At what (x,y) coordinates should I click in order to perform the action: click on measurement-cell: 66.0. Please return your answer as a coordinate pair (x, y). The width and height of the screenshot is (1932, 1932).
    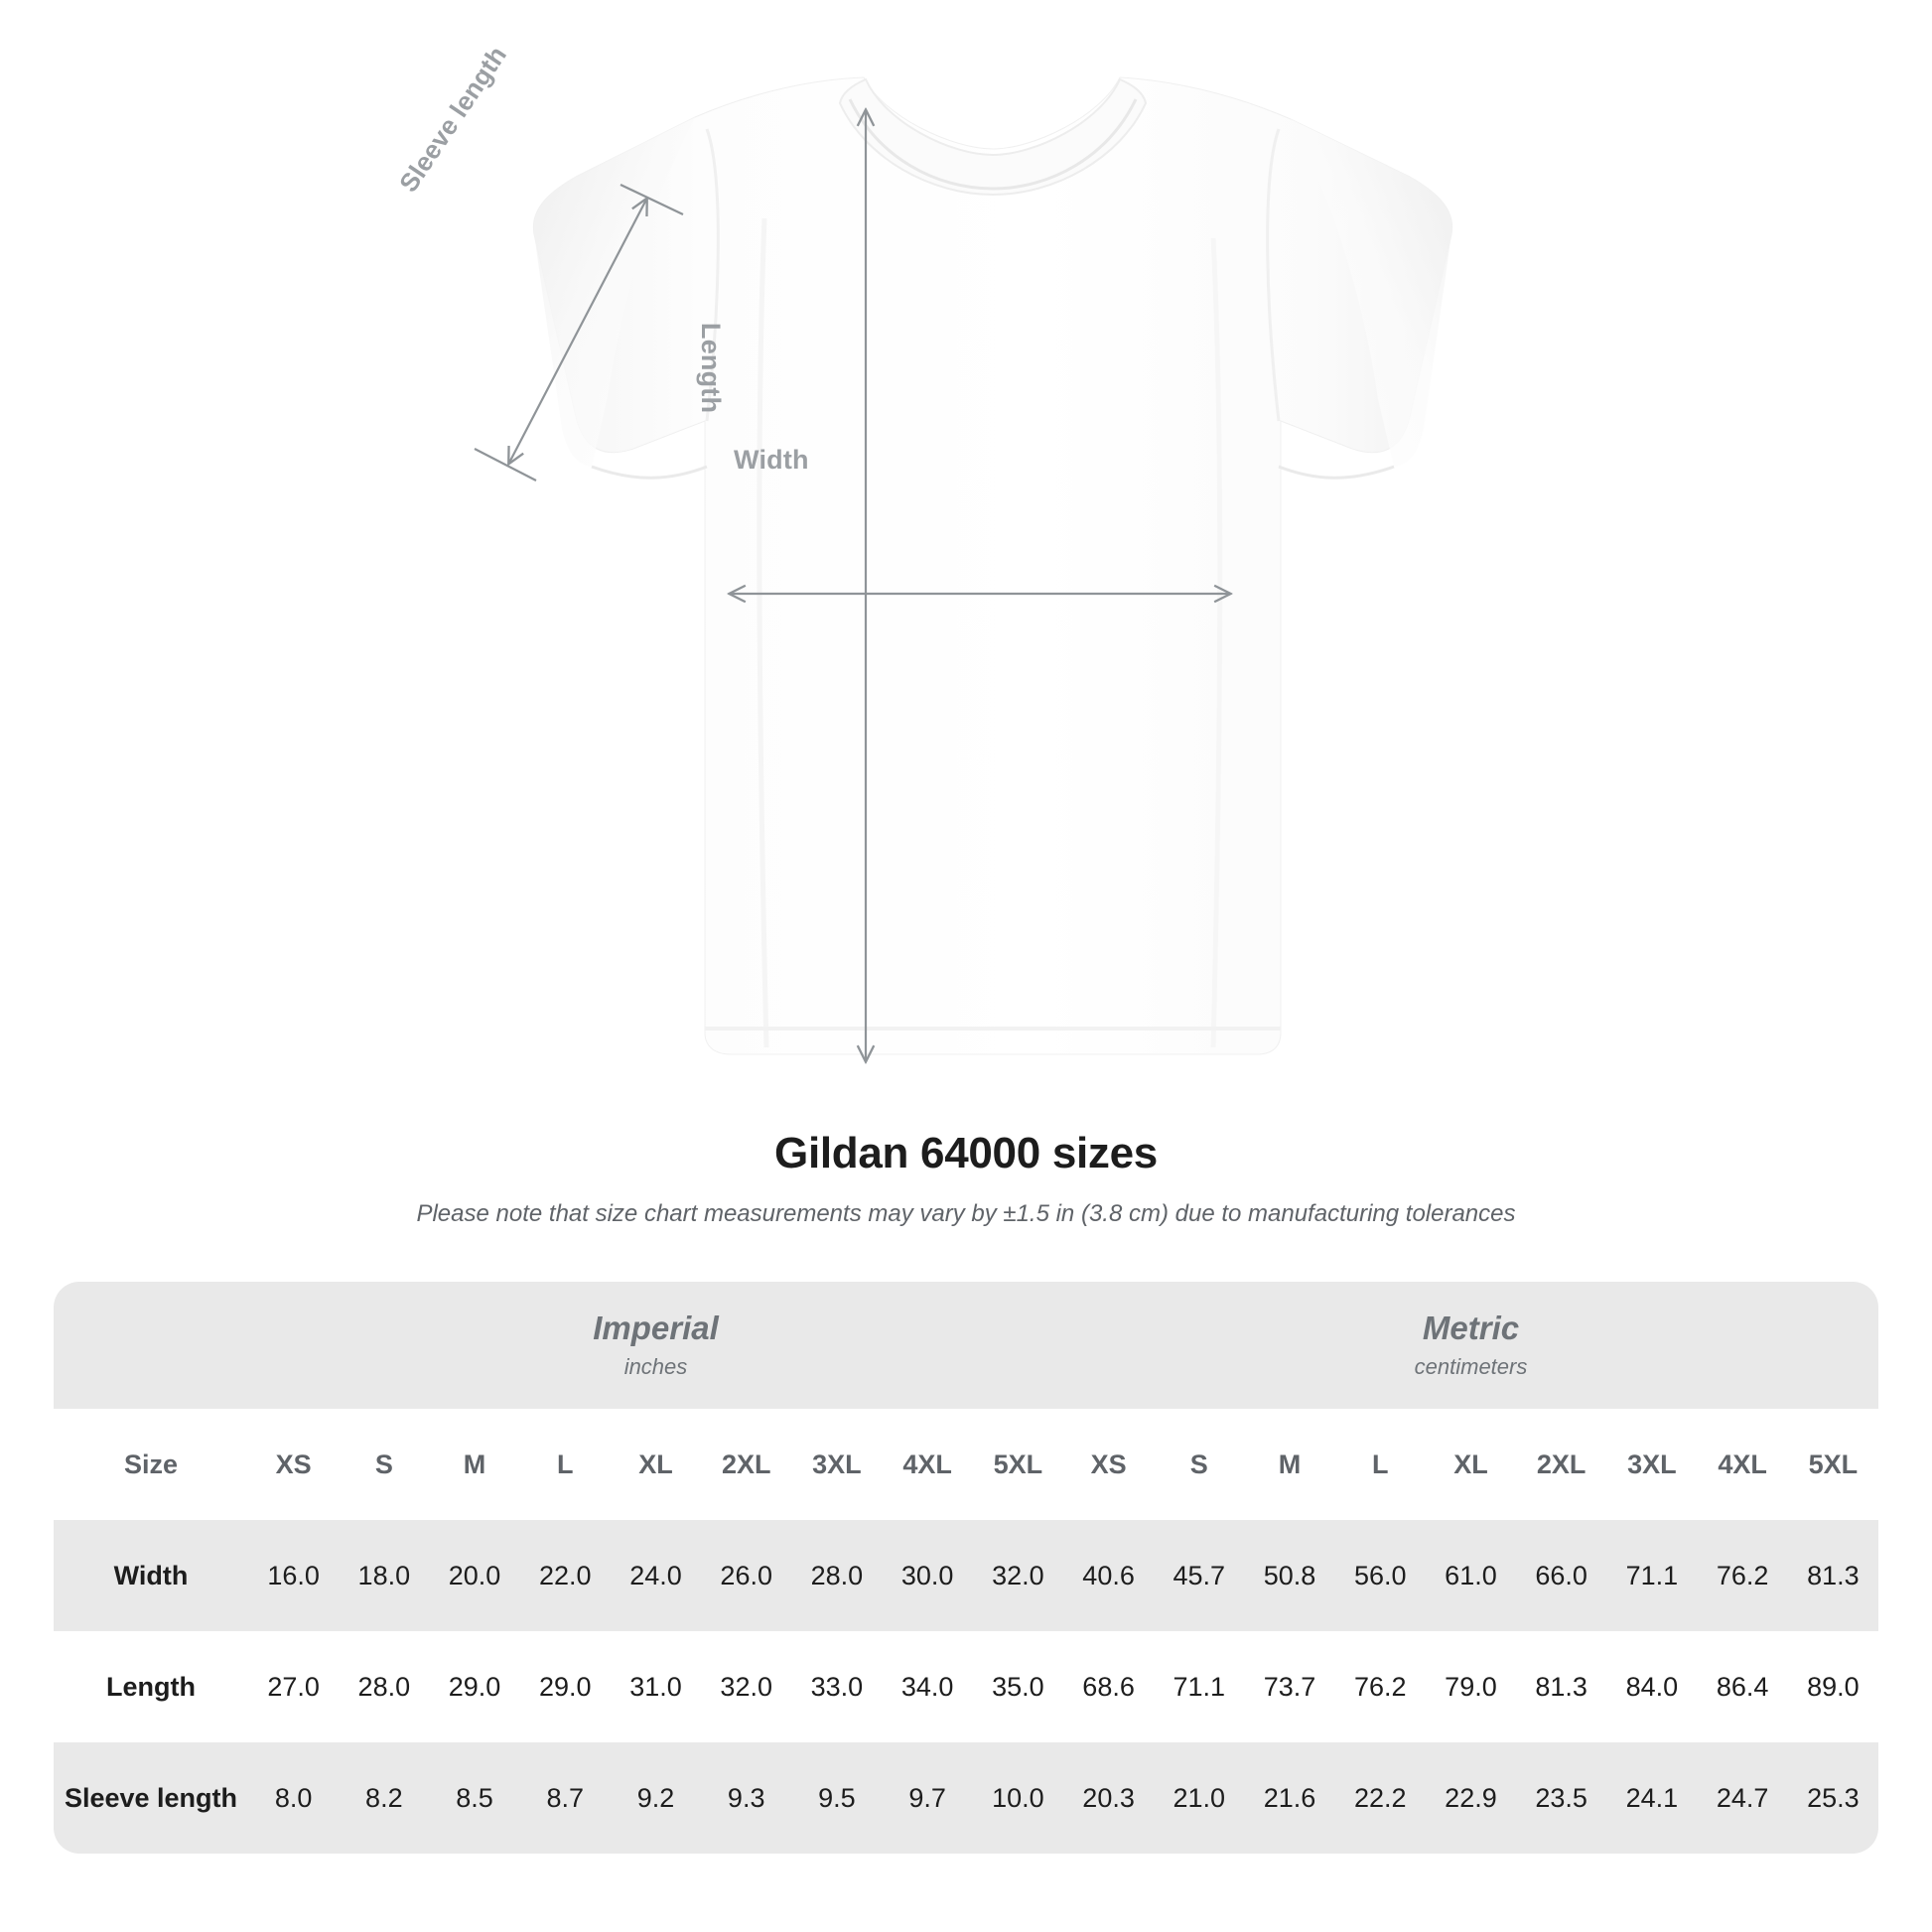
    Looking at the image, I should click on (1562, 1576).